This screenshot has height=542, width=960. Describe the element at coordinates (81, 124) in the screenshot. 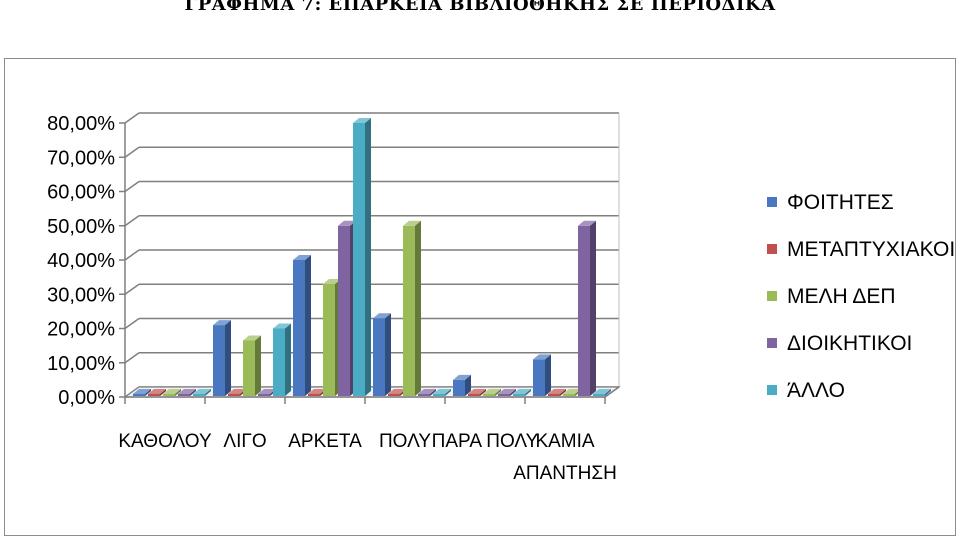

I see `y-tick-label: 80,00%` at that location.